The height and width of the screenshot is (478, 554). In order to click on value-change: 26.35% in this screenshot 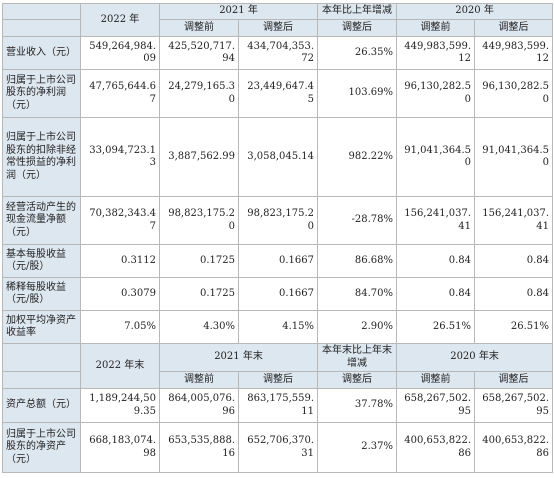, I will do `click(357, 53)`.